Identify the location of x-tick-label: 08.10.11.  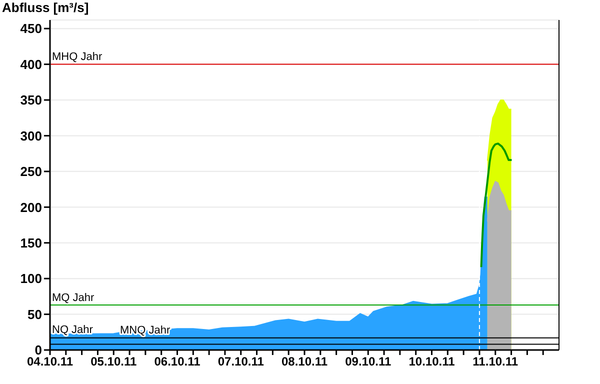
(304, 361).